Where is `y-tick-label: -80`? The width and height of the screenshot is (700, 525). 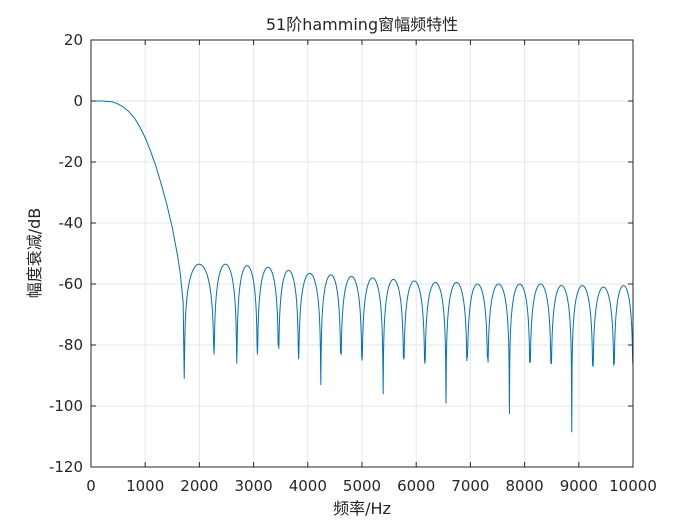
y-tick-label: -80 is located at coordinates (71, 345).